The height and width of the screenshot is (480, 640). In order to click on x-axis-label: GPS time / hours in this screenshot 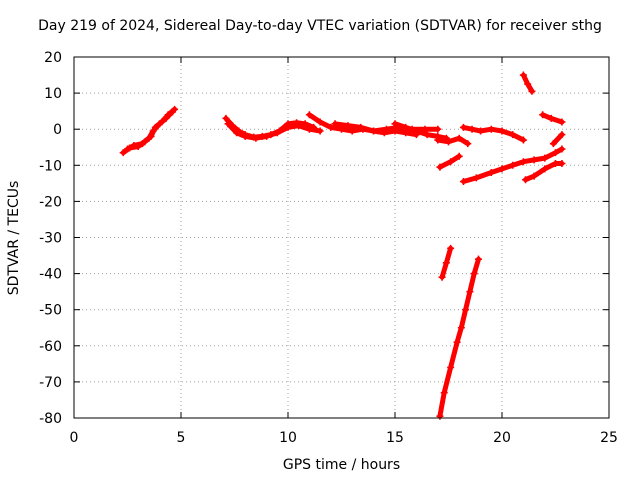, I will do `click(341, 465)`.